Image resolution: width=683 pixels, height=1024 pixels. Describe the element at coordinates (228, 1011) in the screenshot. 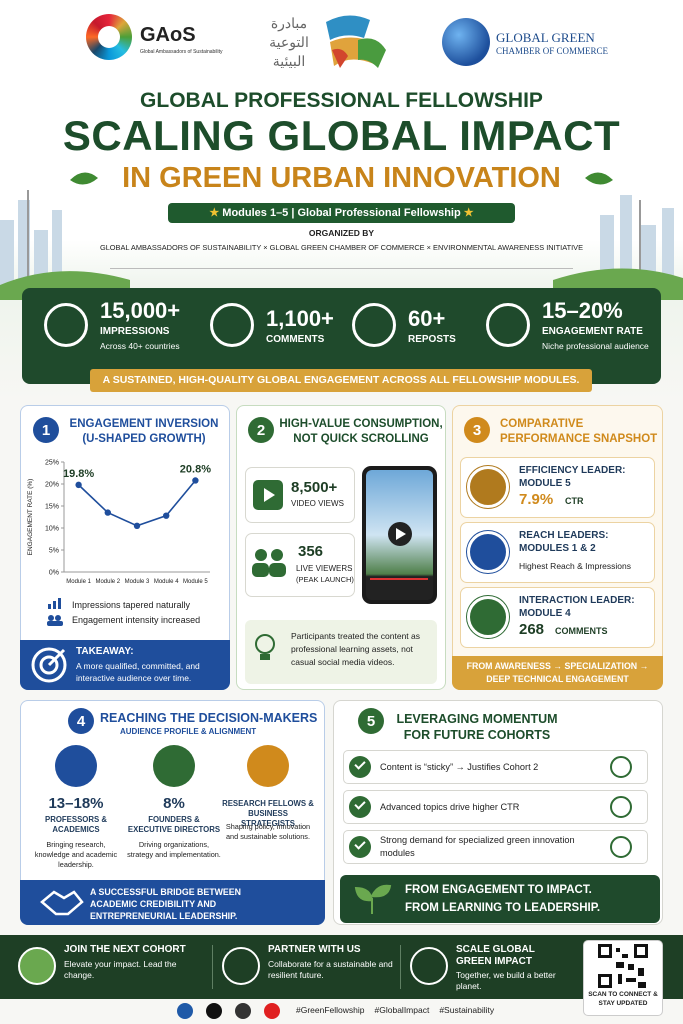

I see `social-icons` at that location.